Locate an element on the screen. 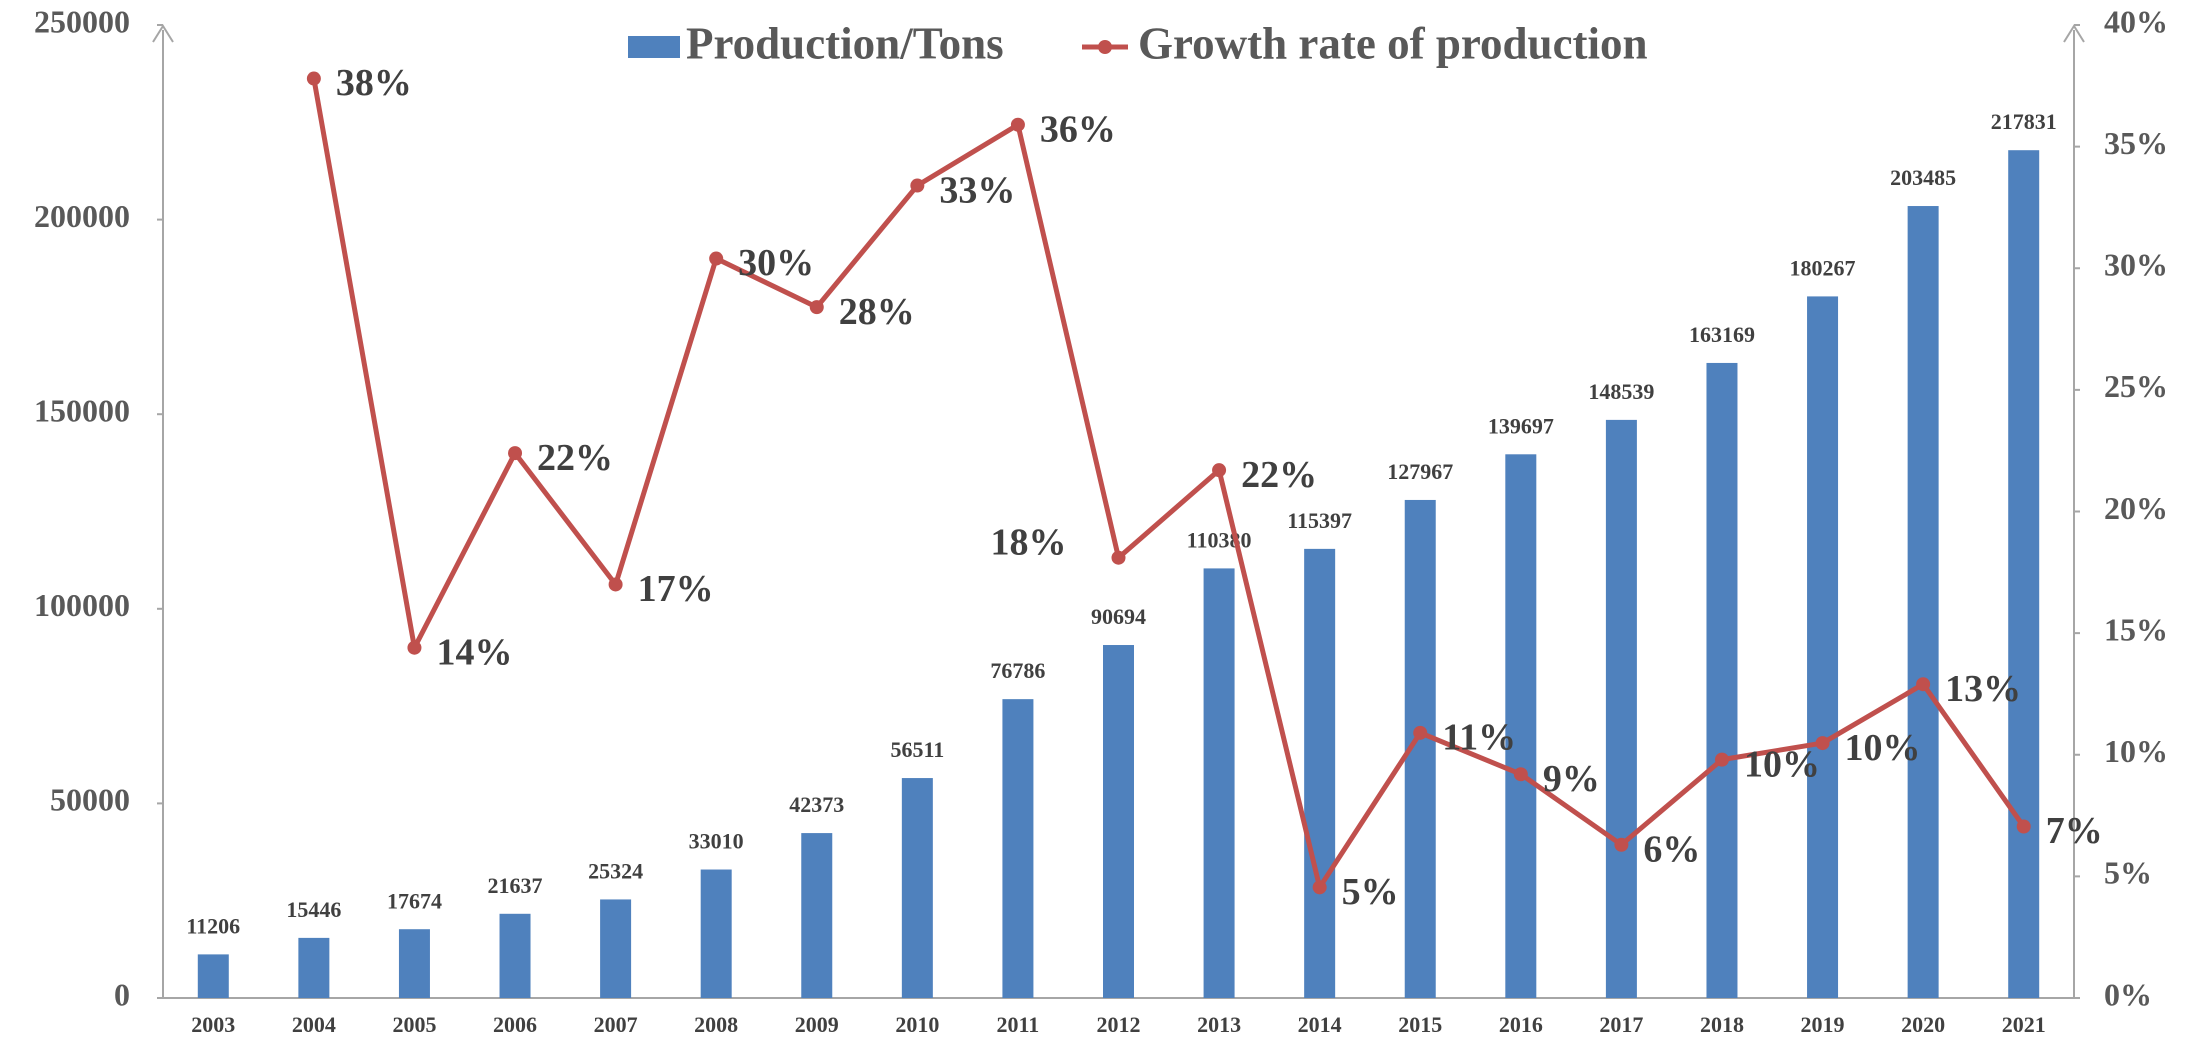 This screenshot has height=1037, width=2198. x-tick-label: 2017 is located at coordinates (1621, 1024).